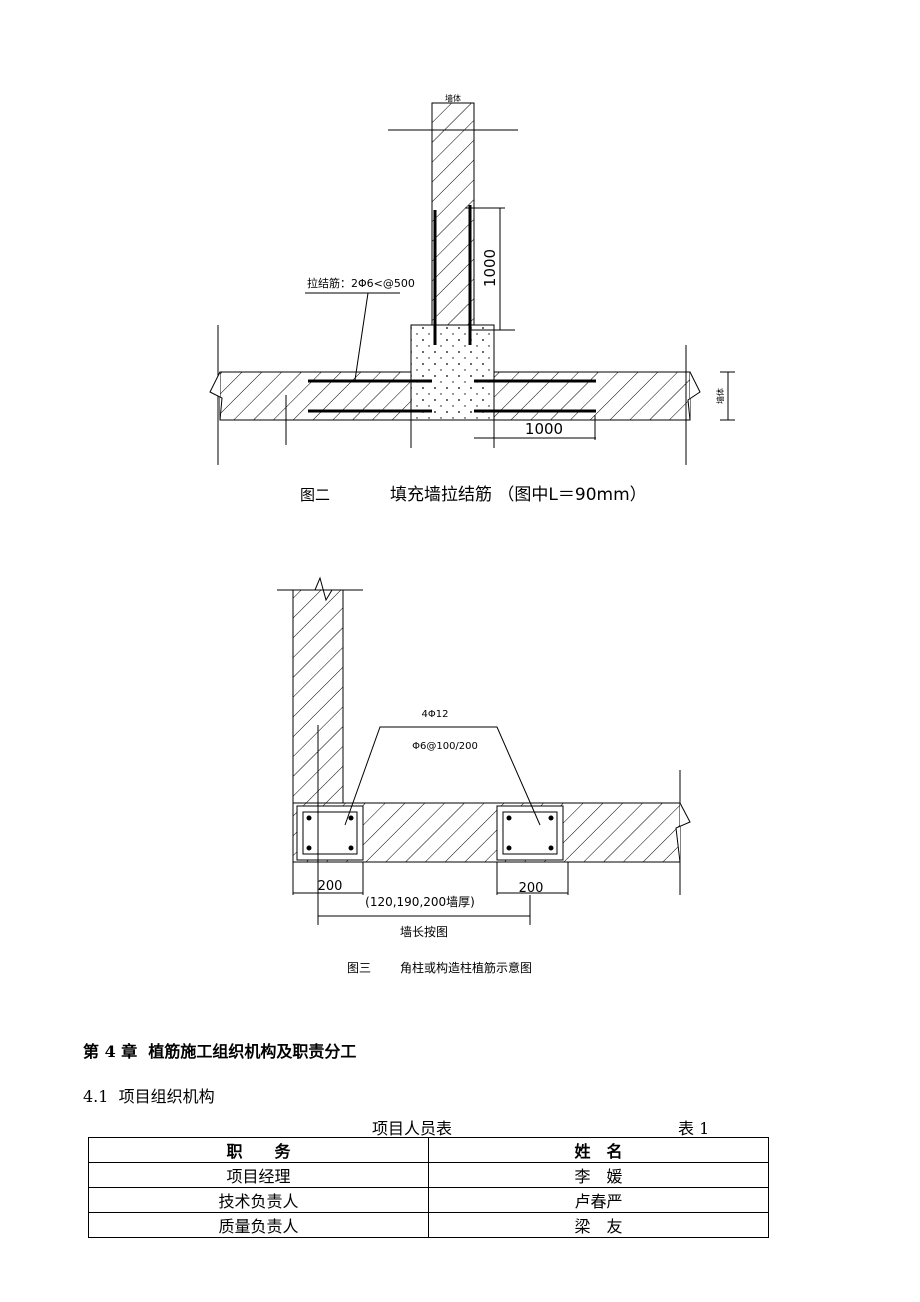 The height and width of the screenshot is (1302, 920). I want to click on table-number: 表 1, so click(694, 1128).